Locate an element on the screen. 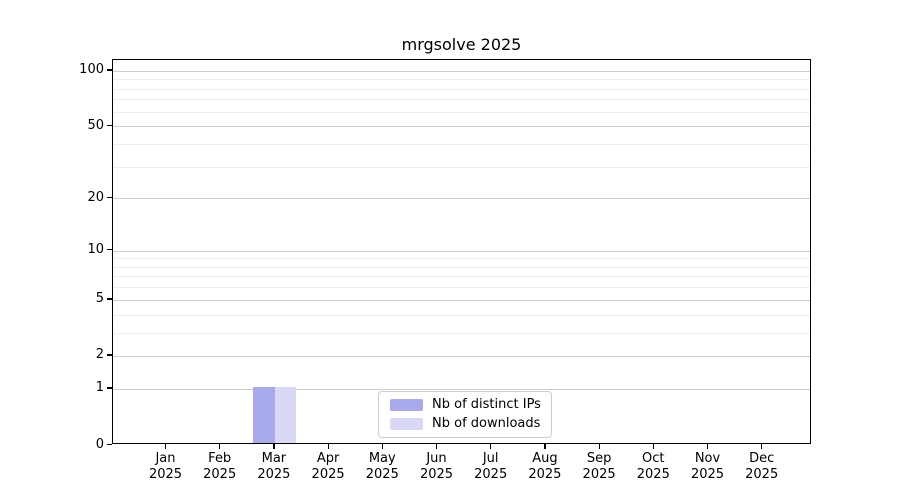 This screenshot has height=500, width=900. legend-label-downloads: Nb of downloads is located at coordinates (486, 423).